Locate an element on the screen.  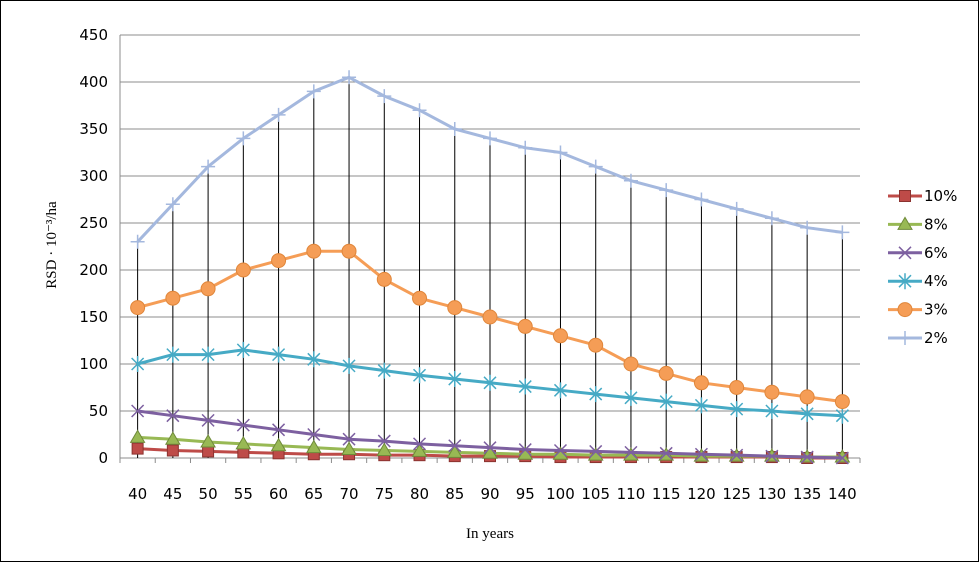
legend-label: 3% is located at coordinates (936, 310).